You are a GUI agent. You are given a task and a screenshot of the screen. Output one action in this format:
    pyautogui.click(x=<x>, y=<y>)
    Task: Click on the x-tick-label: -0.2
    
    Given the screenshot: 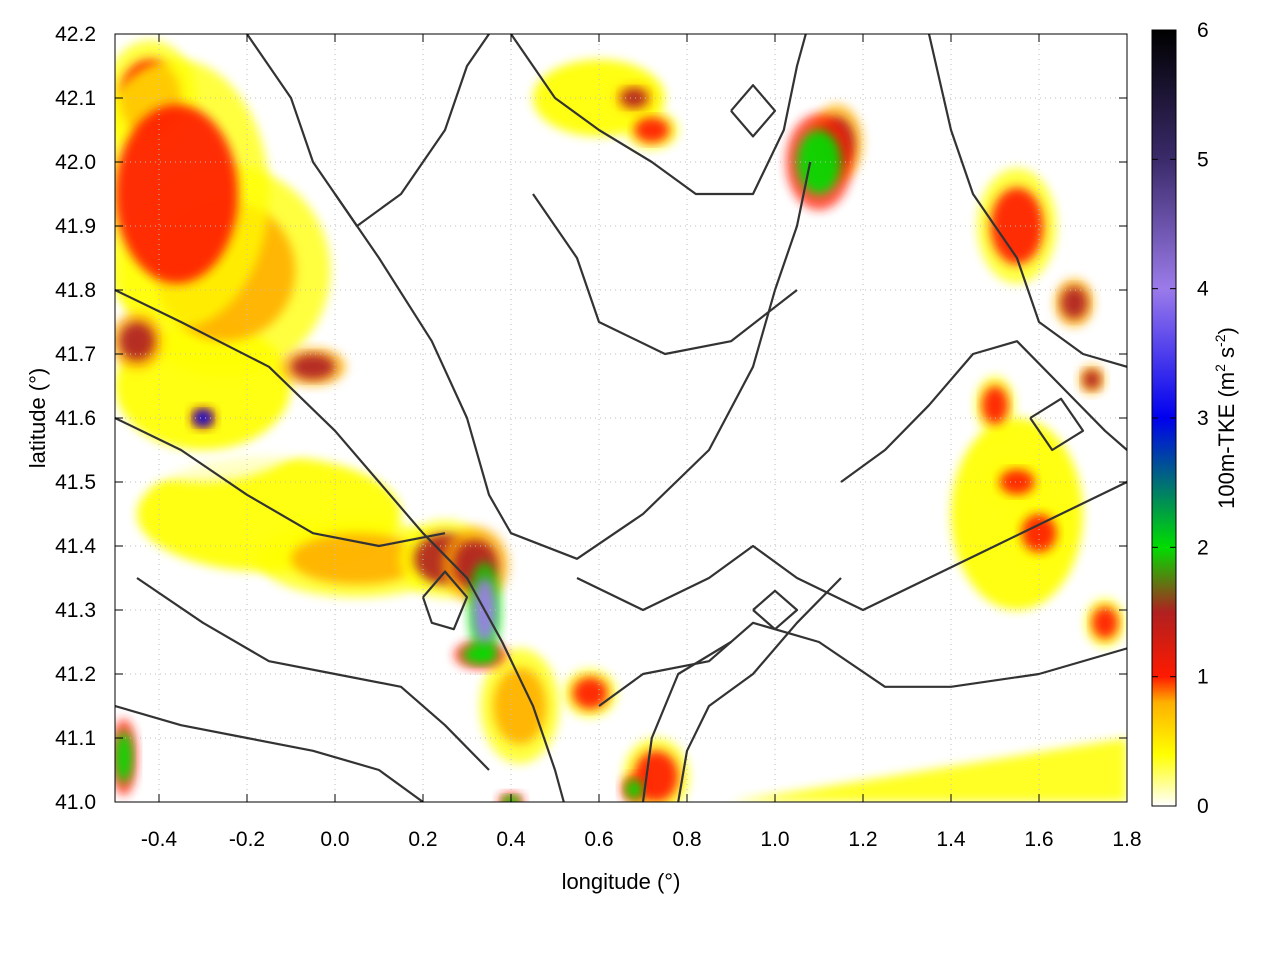 What is the action you would take?
    pyautogui.click(x=247, y=839)
    